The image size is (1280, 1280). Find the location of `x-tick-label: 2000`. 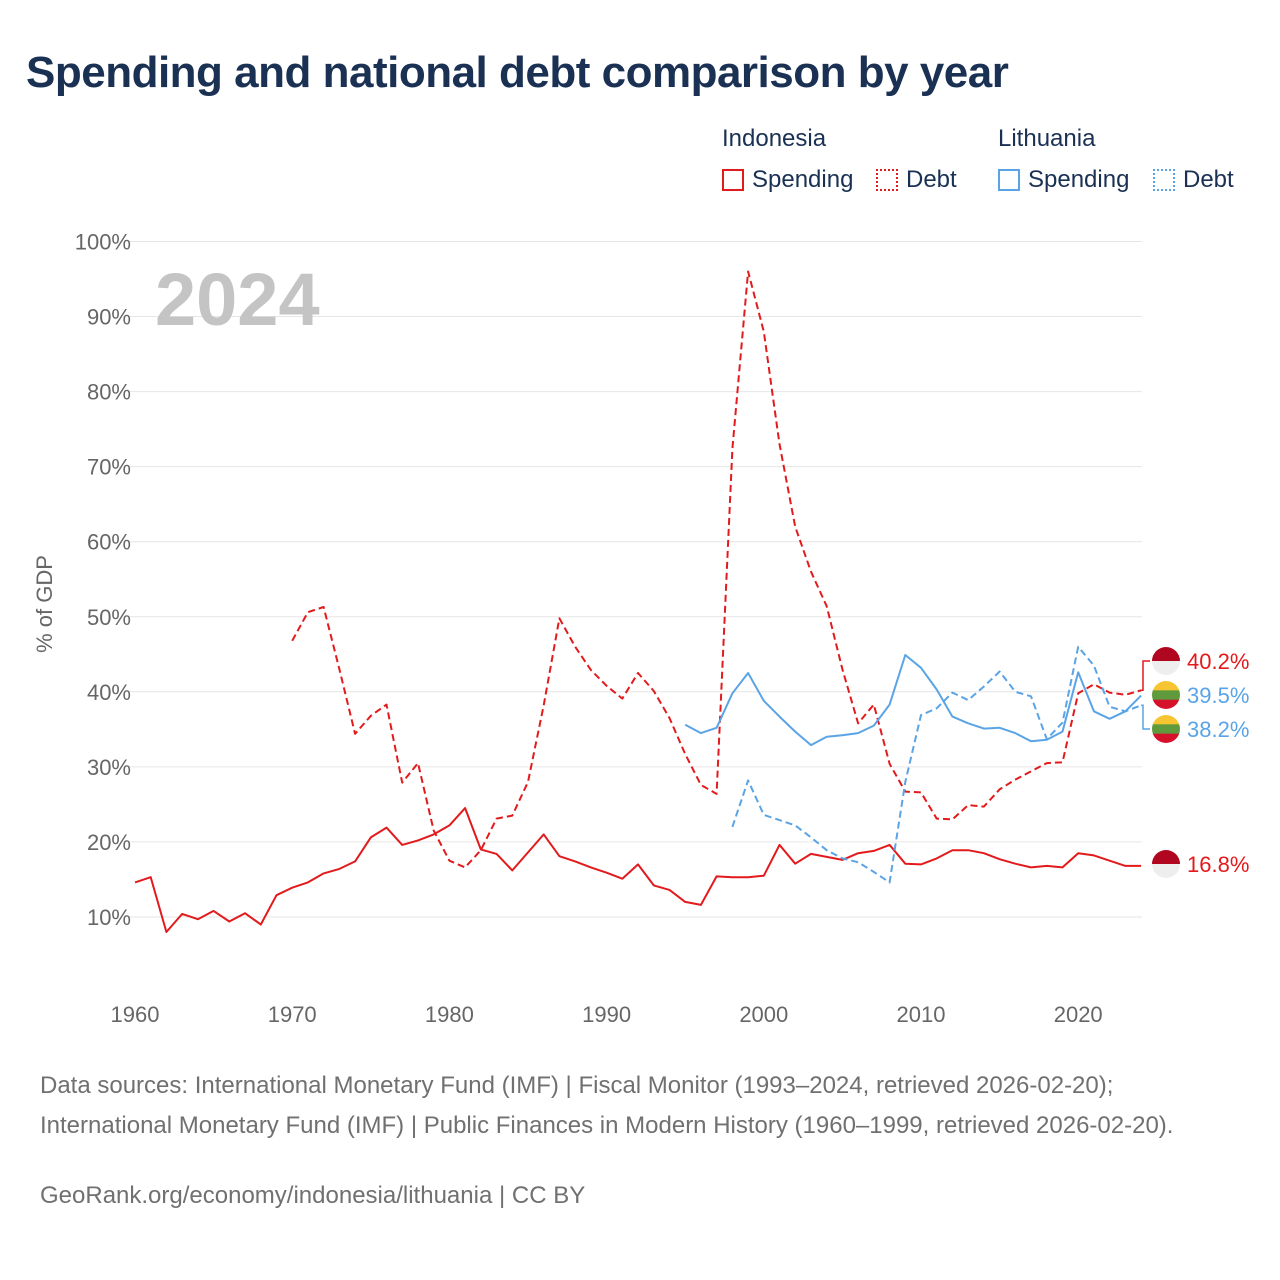

x-tick-label: 2000 is located at coordinates (763, 1014).